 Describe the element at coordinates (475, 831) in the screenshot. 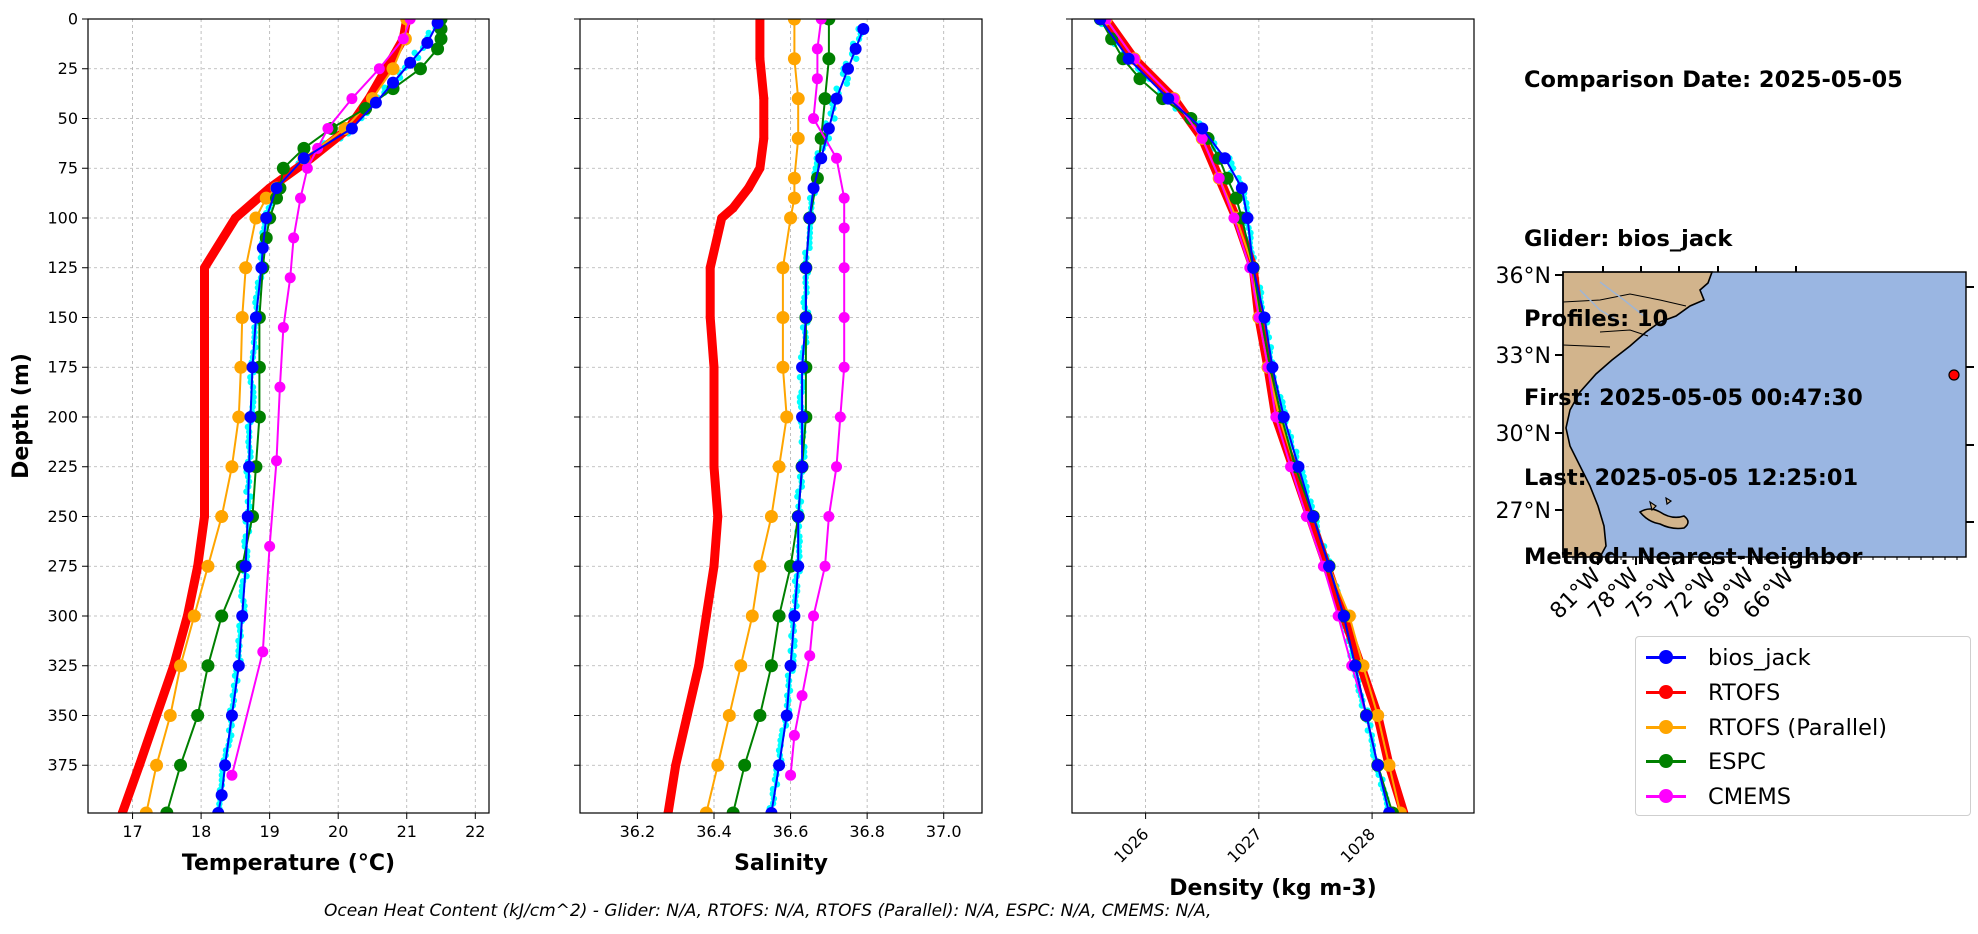

I see `x-tick-label: 22` at that location.